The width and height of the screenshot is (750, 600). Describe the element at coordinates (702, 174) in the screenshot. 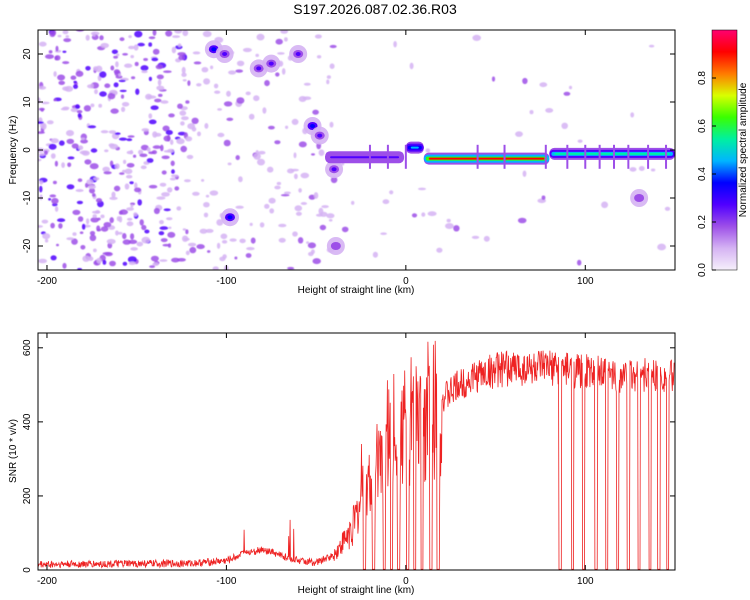

I see `colorbar-tick-label: 0.4` at that location.